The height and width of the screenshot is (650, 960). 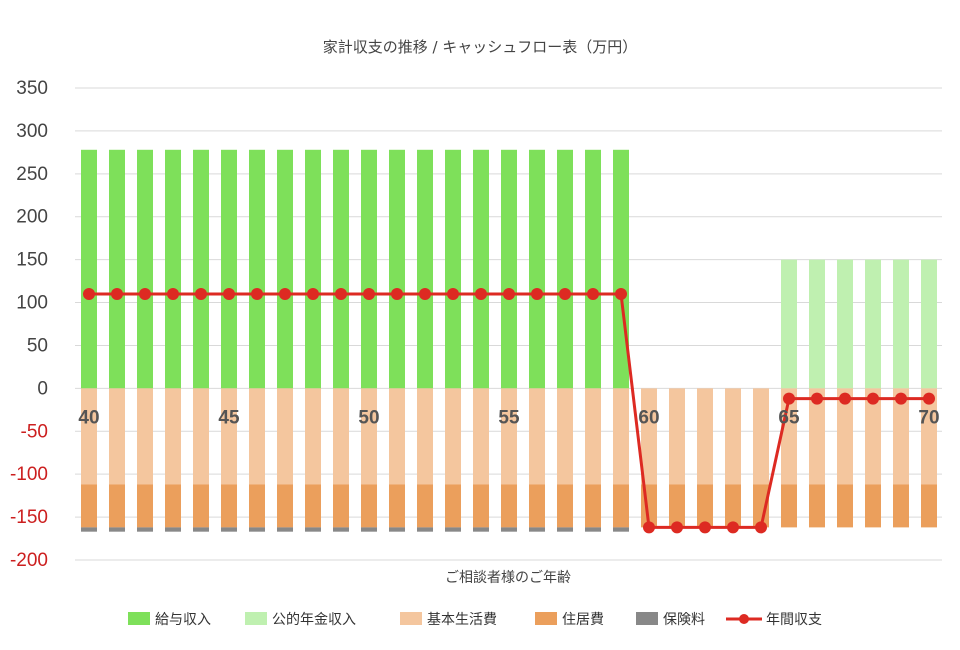 I want to click on legend-label: 給与収入, so click(x=183, y=620).